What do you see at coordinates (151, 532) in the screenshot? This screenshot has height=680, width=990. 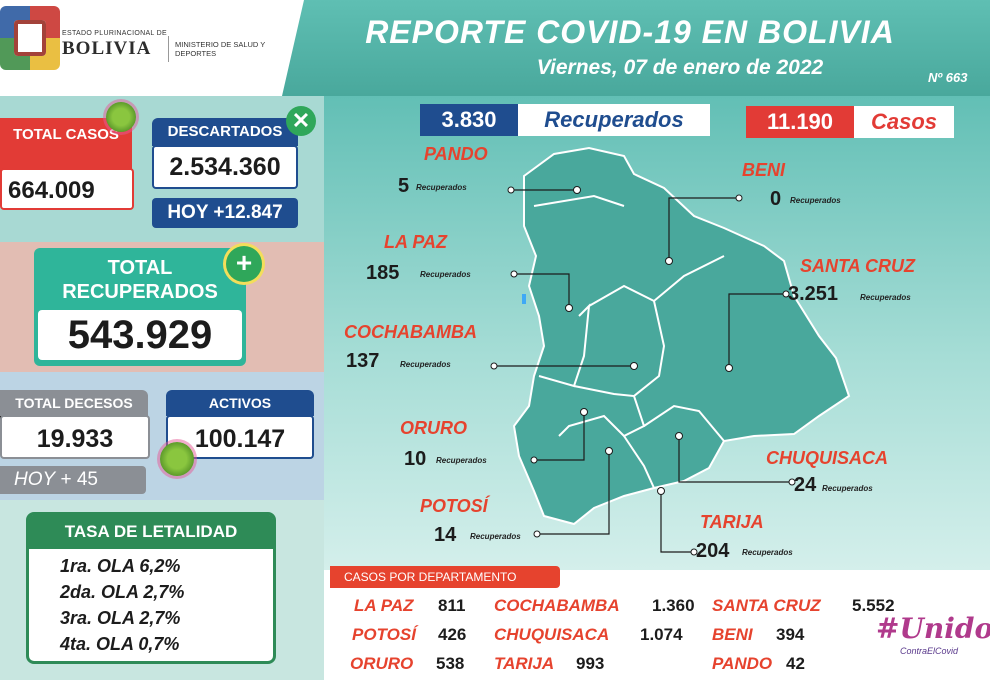 I see `tasa-letalidad-label: TASA DE LETALIDAD` at bounding box center [151, 532].